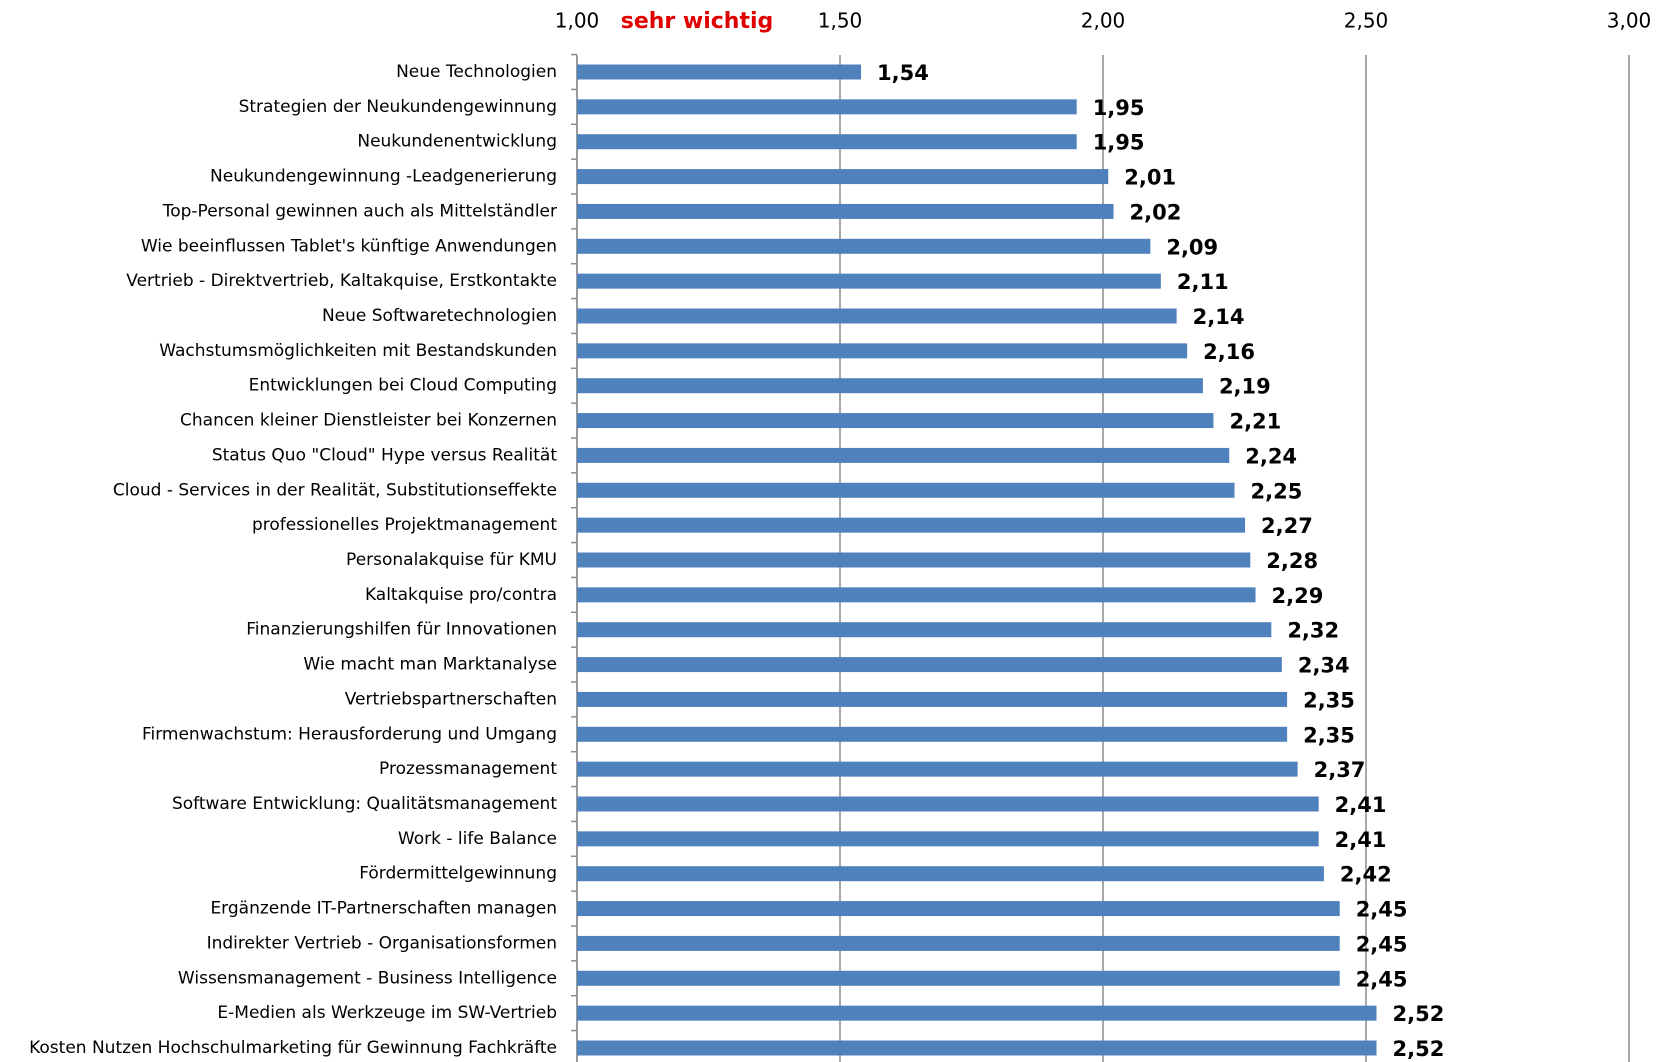 This screenshot has width=1665, height=1062. I want to click on y-tick-label: Neukundenentwicklung, so click(457, 142).